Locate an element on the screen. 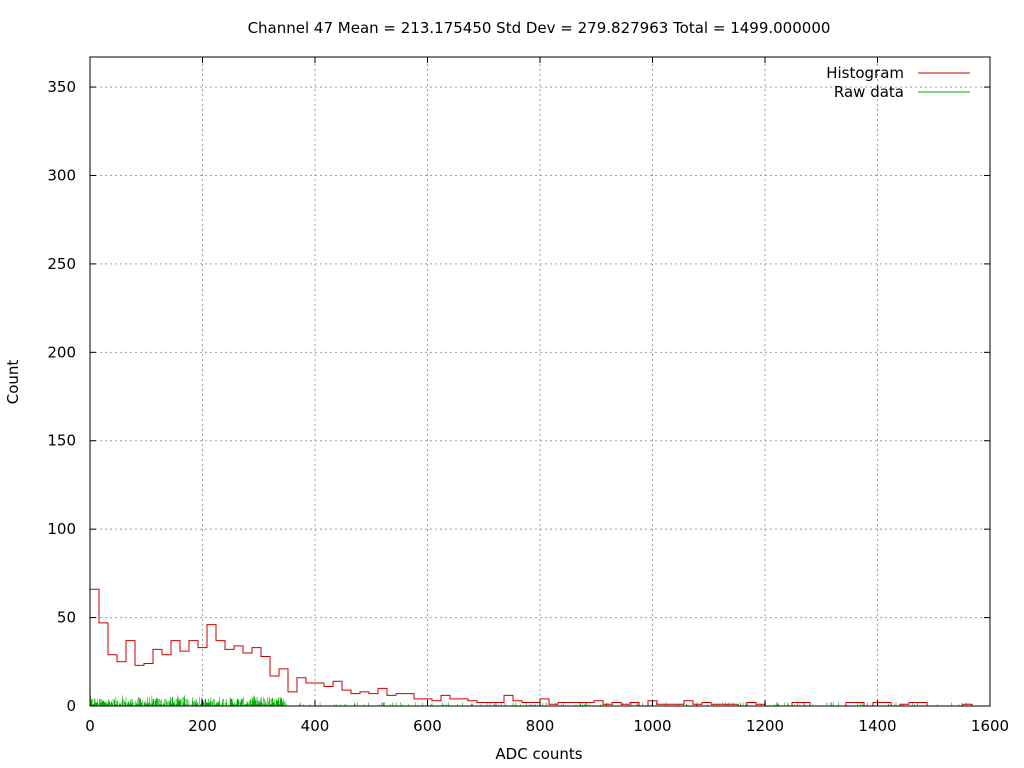 The image size is (1024, 768). x-tick-label: 1600 is located at coordinates (990, 726).